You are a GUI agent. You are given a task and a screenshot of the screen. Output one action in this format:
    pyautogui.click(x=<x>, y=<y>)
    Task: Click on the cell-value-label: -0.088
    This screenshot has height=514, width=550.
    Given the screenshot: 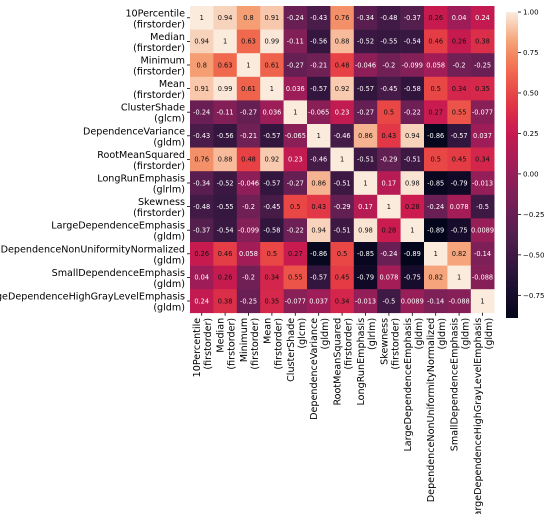 What is the action you would take?
    pyautogui.click(x=482, y=278)
    